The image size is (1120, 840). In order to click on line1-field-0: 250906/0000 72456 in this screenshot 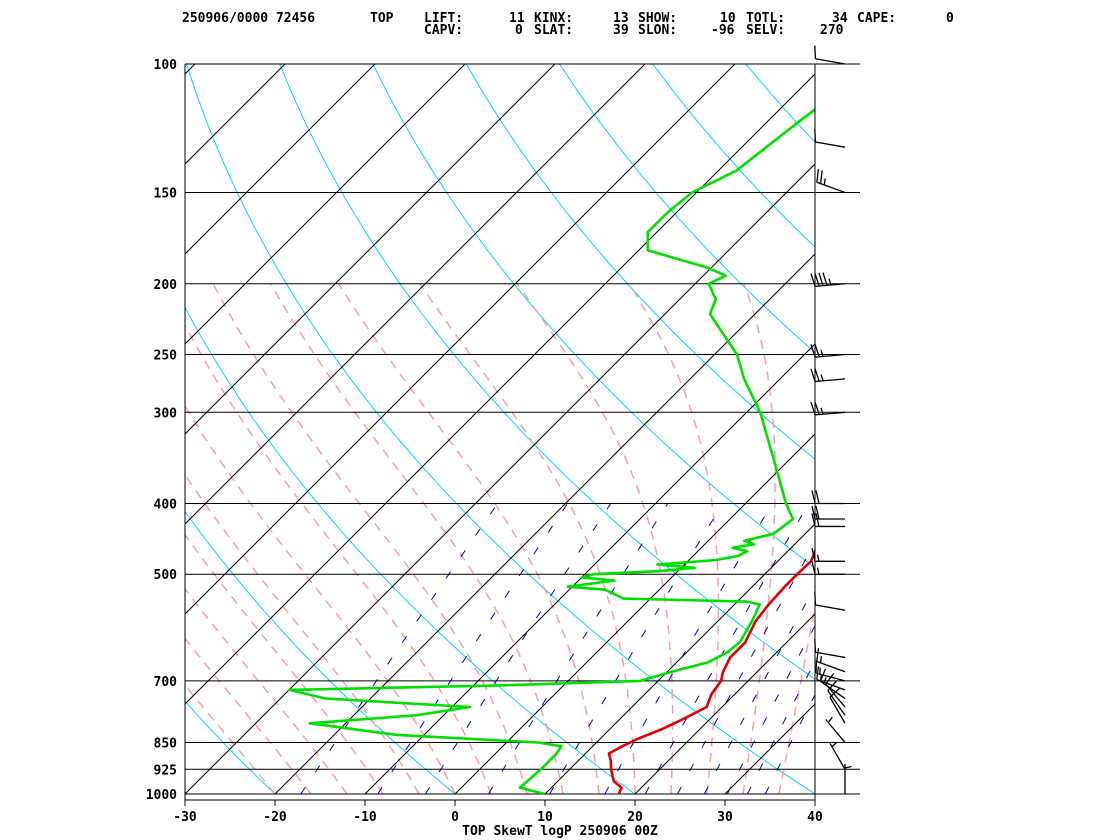, I will do `click(249, 18)`.